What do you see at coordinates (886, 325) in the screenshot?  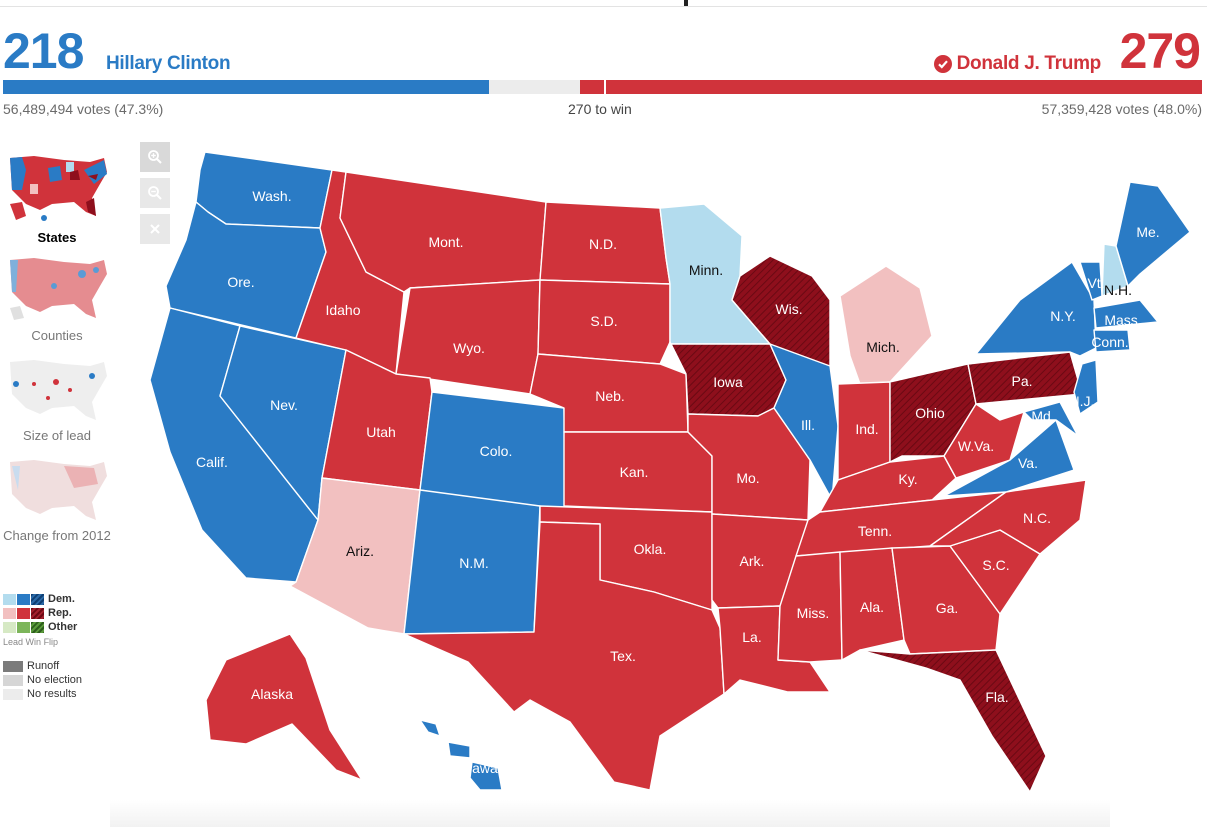 I see `state-mich` at bounding box center [886, 325].